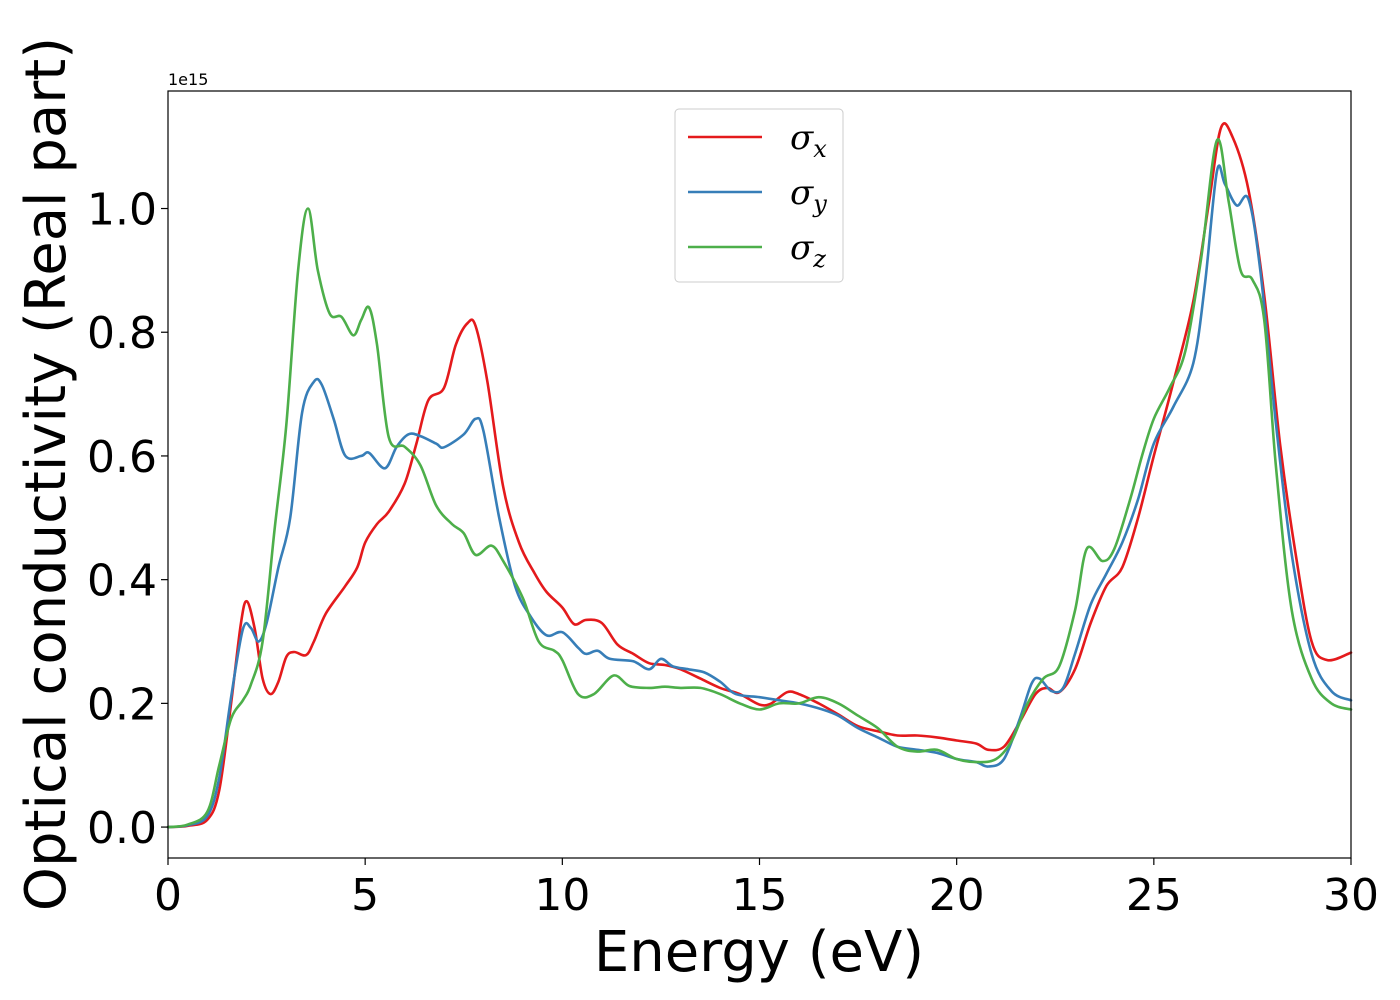 This screenshot has height=1000, width=1400. Describe the element at coordinates (122, 828) in the screenshot. I see `y-tick-label: 0.0` at that location.